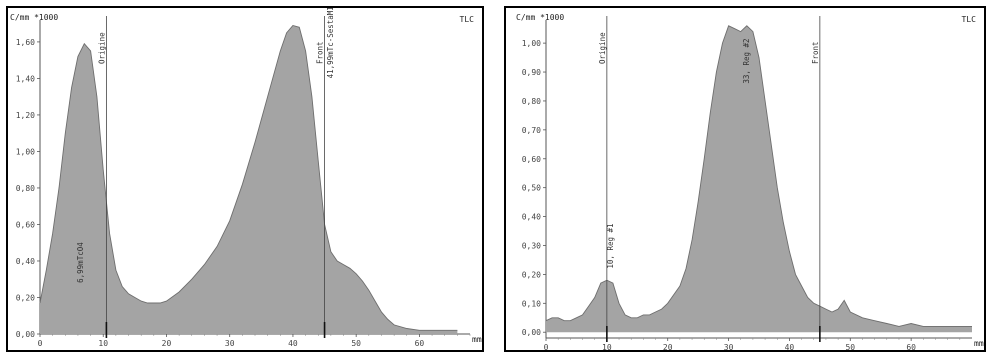 This screenshot has height=358, width=990. I want to click on peak-annotation: 10, Reg #1, so click(610, 245).